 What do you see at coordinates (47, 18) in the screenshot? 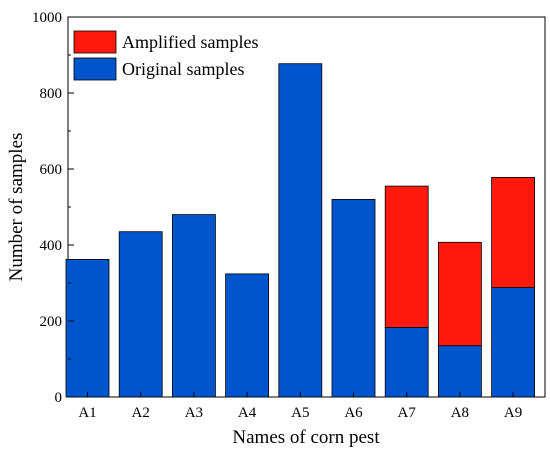
I see `y-tick-label: 1000` at bounding box center [47, 18].